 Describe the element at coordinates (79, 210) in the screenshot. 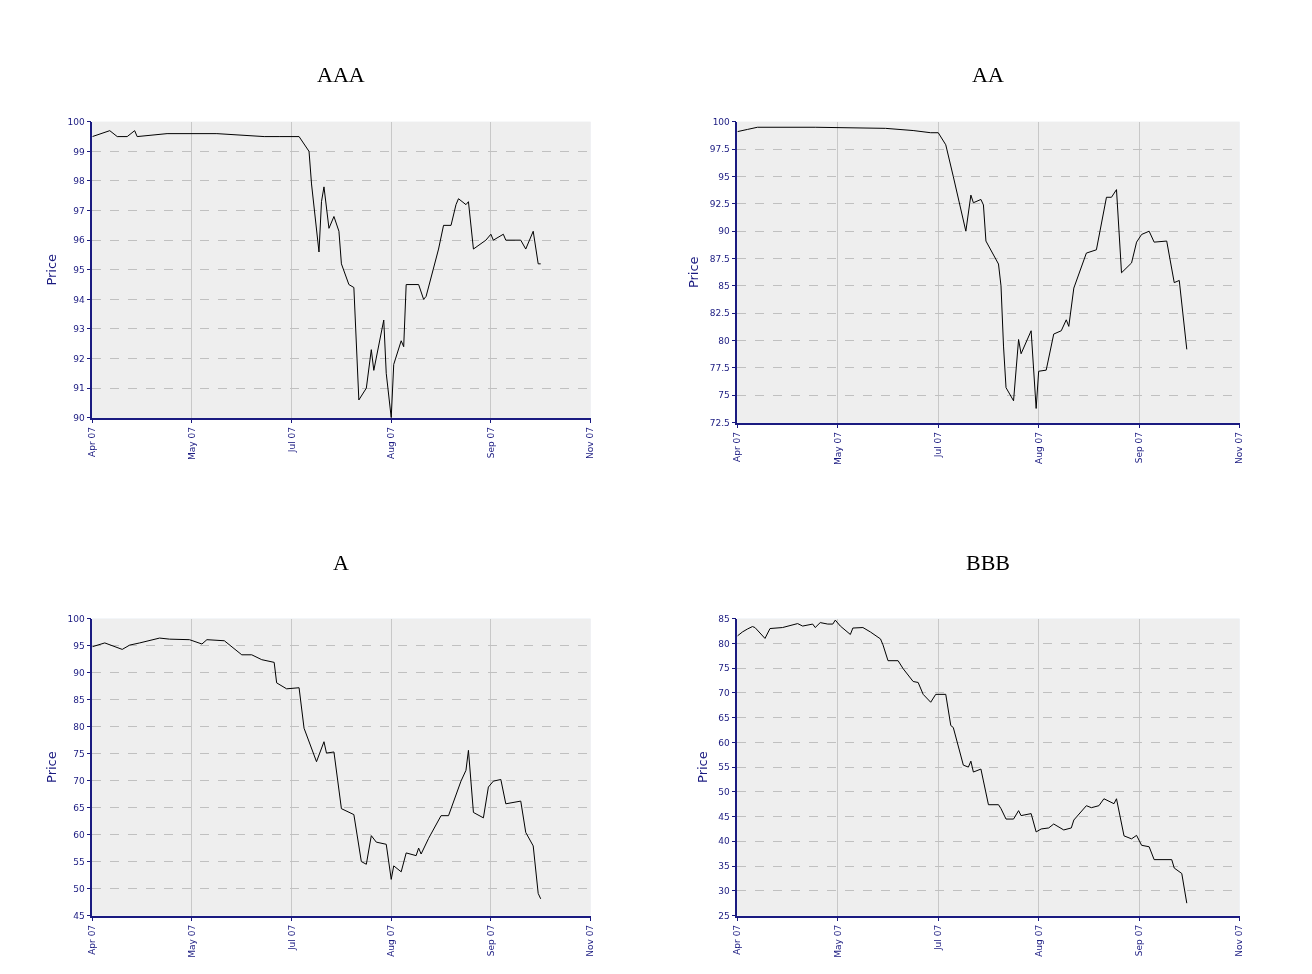

I see `y-tick-label: 97` at that location.